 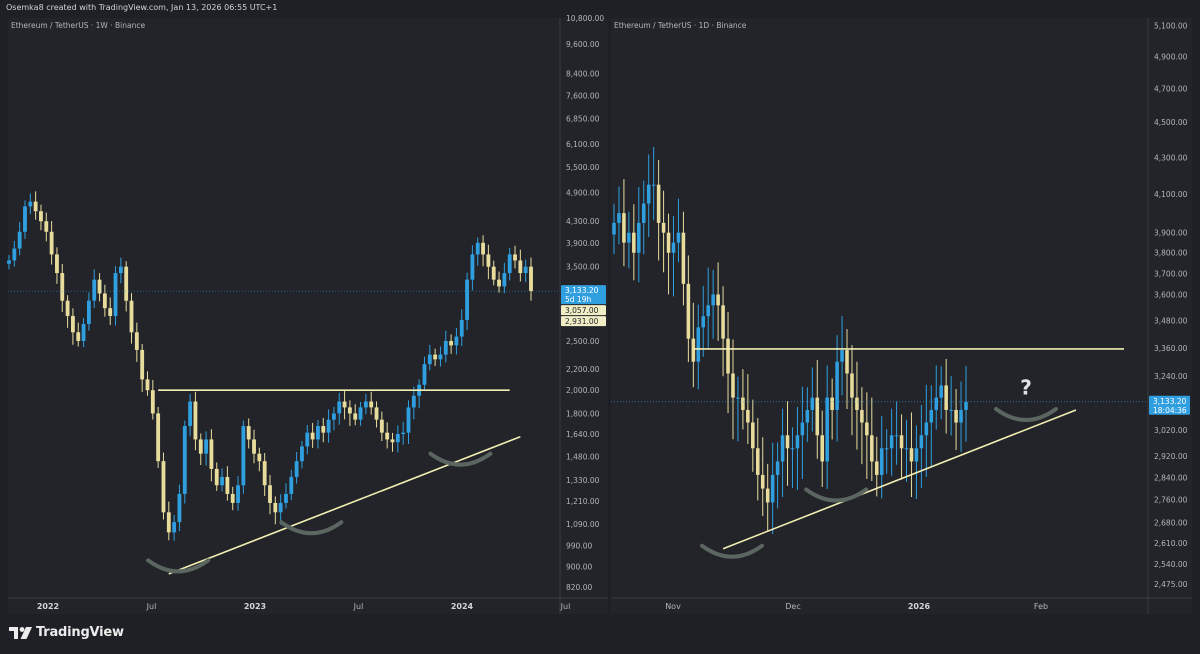 What do you see at coordinates (583, 480) in the screenshot?
I see `y-tick-label: 1,330.00` at bounding box center [583, 480].